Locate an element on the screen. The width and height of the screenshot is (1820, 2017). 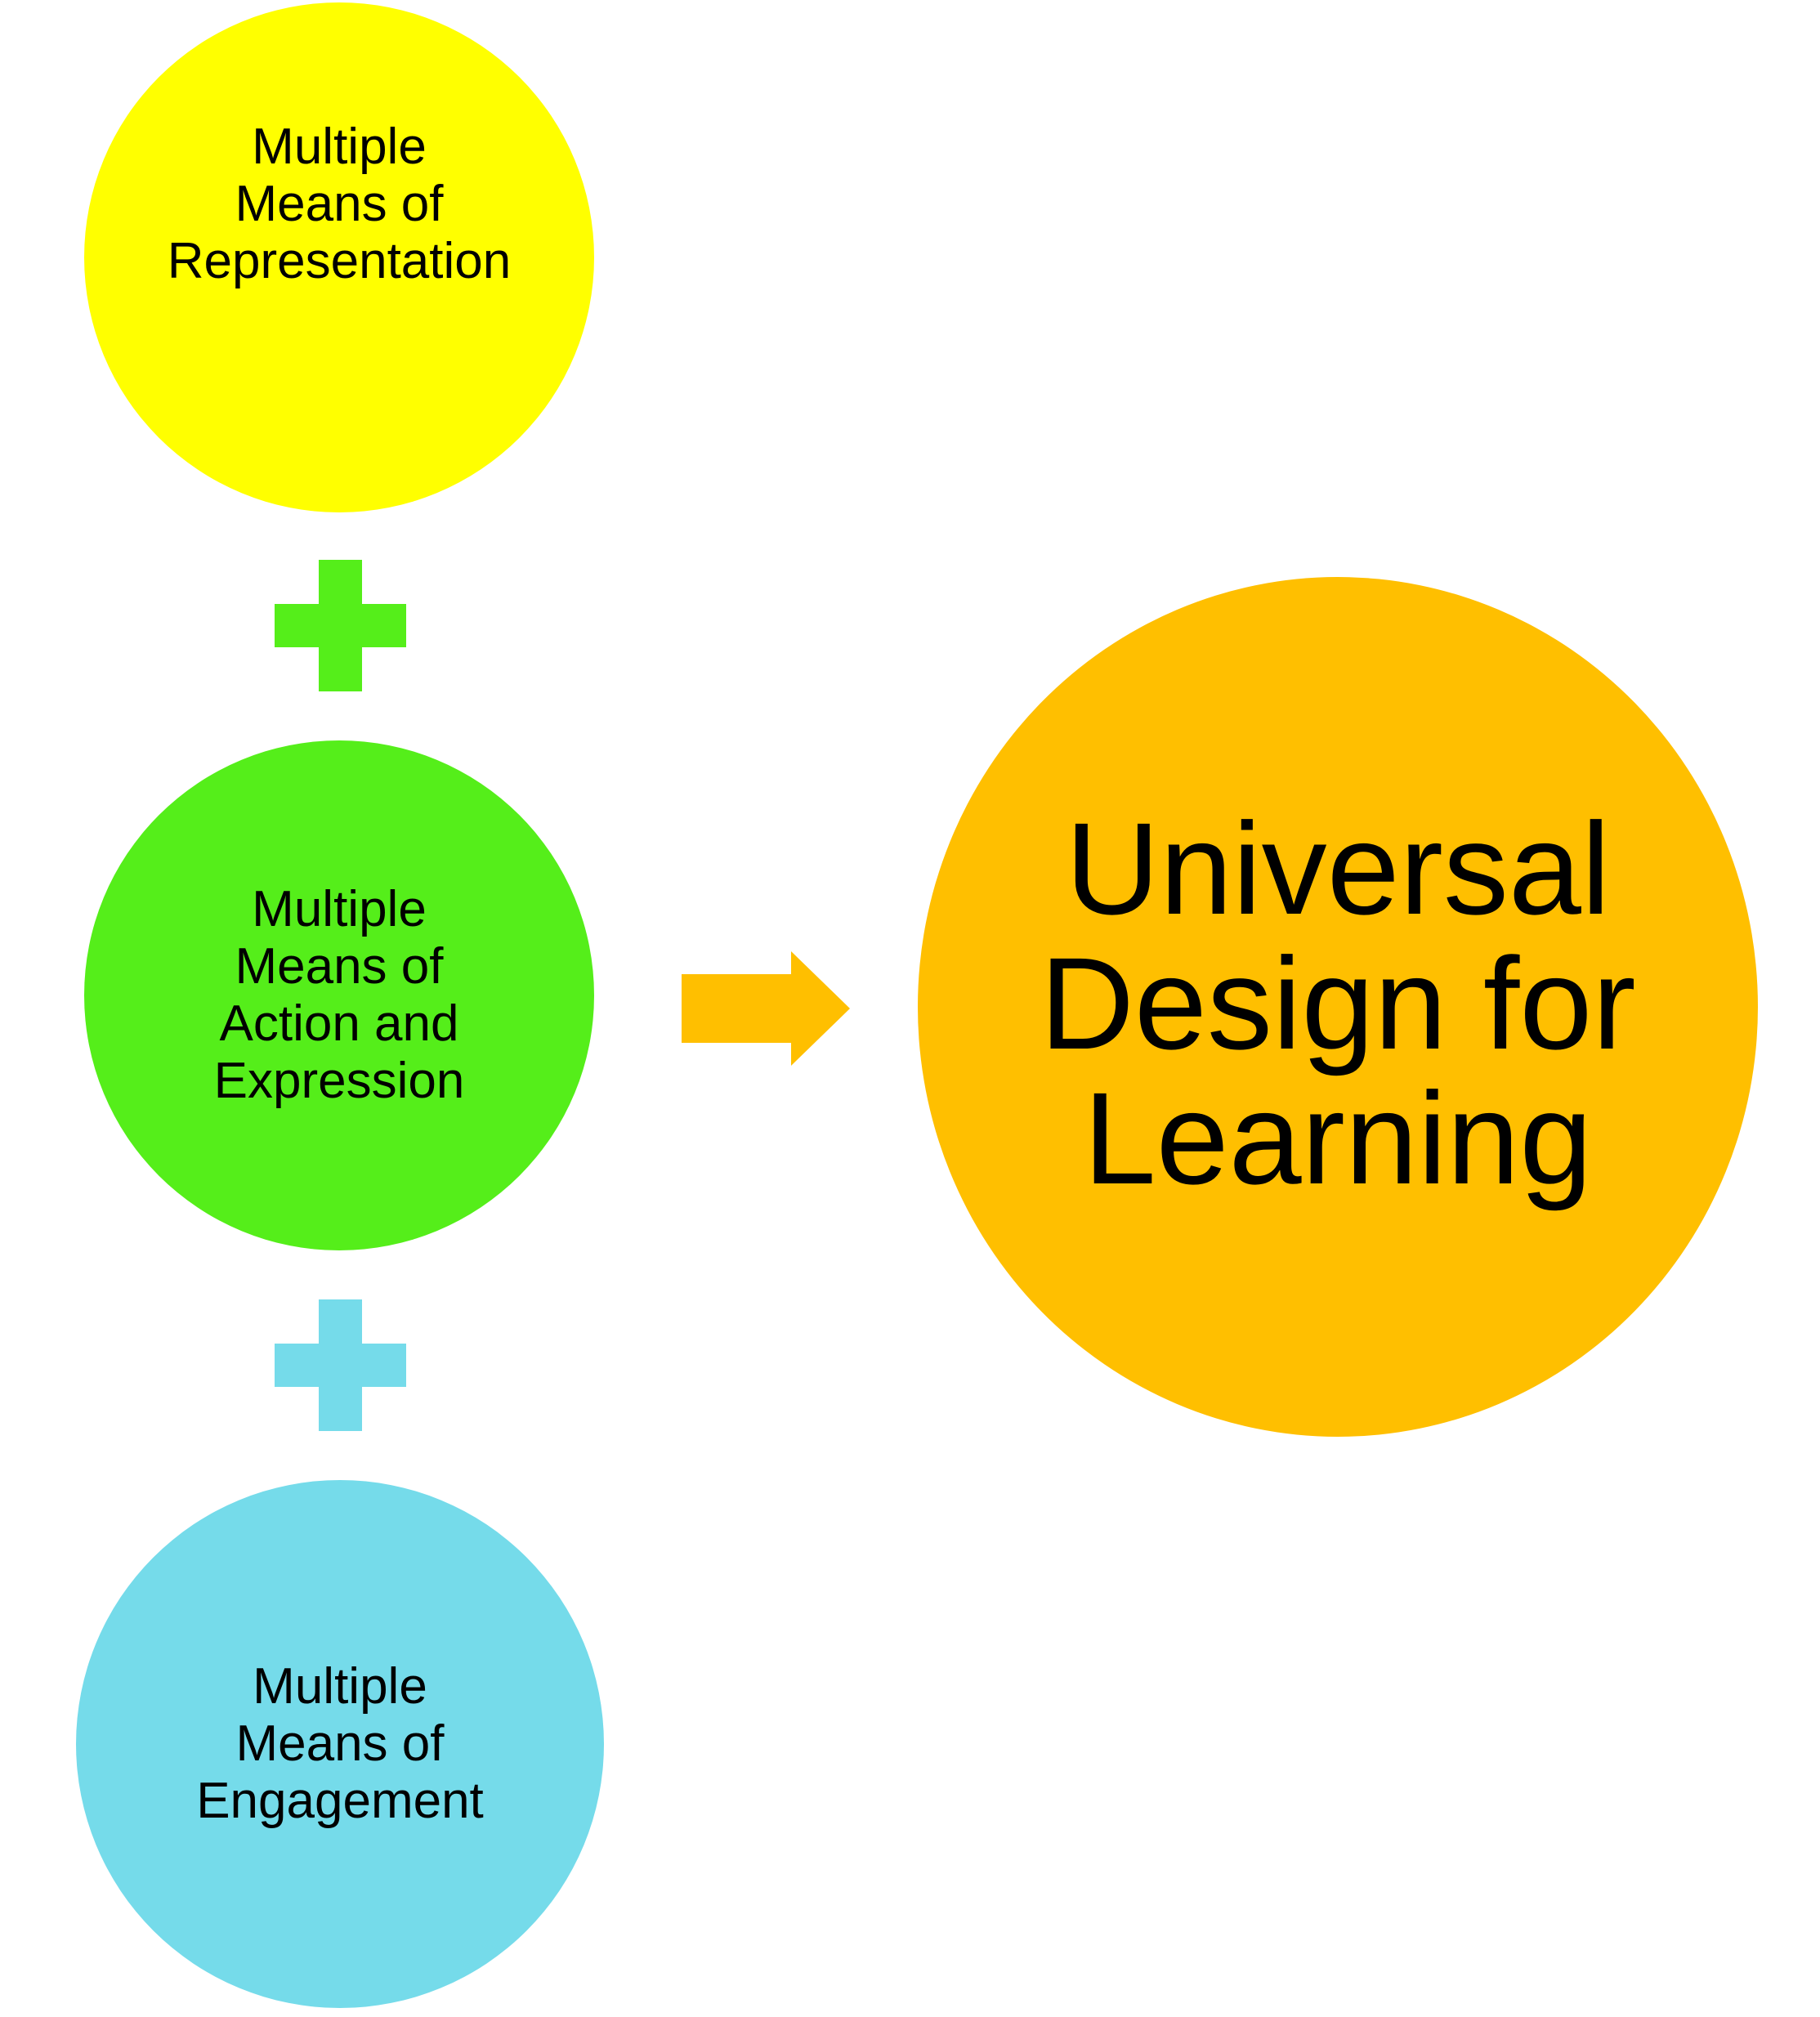
node-action-expression-label: Multiple Means of Action and Expression is located at coordinates (339, 995).